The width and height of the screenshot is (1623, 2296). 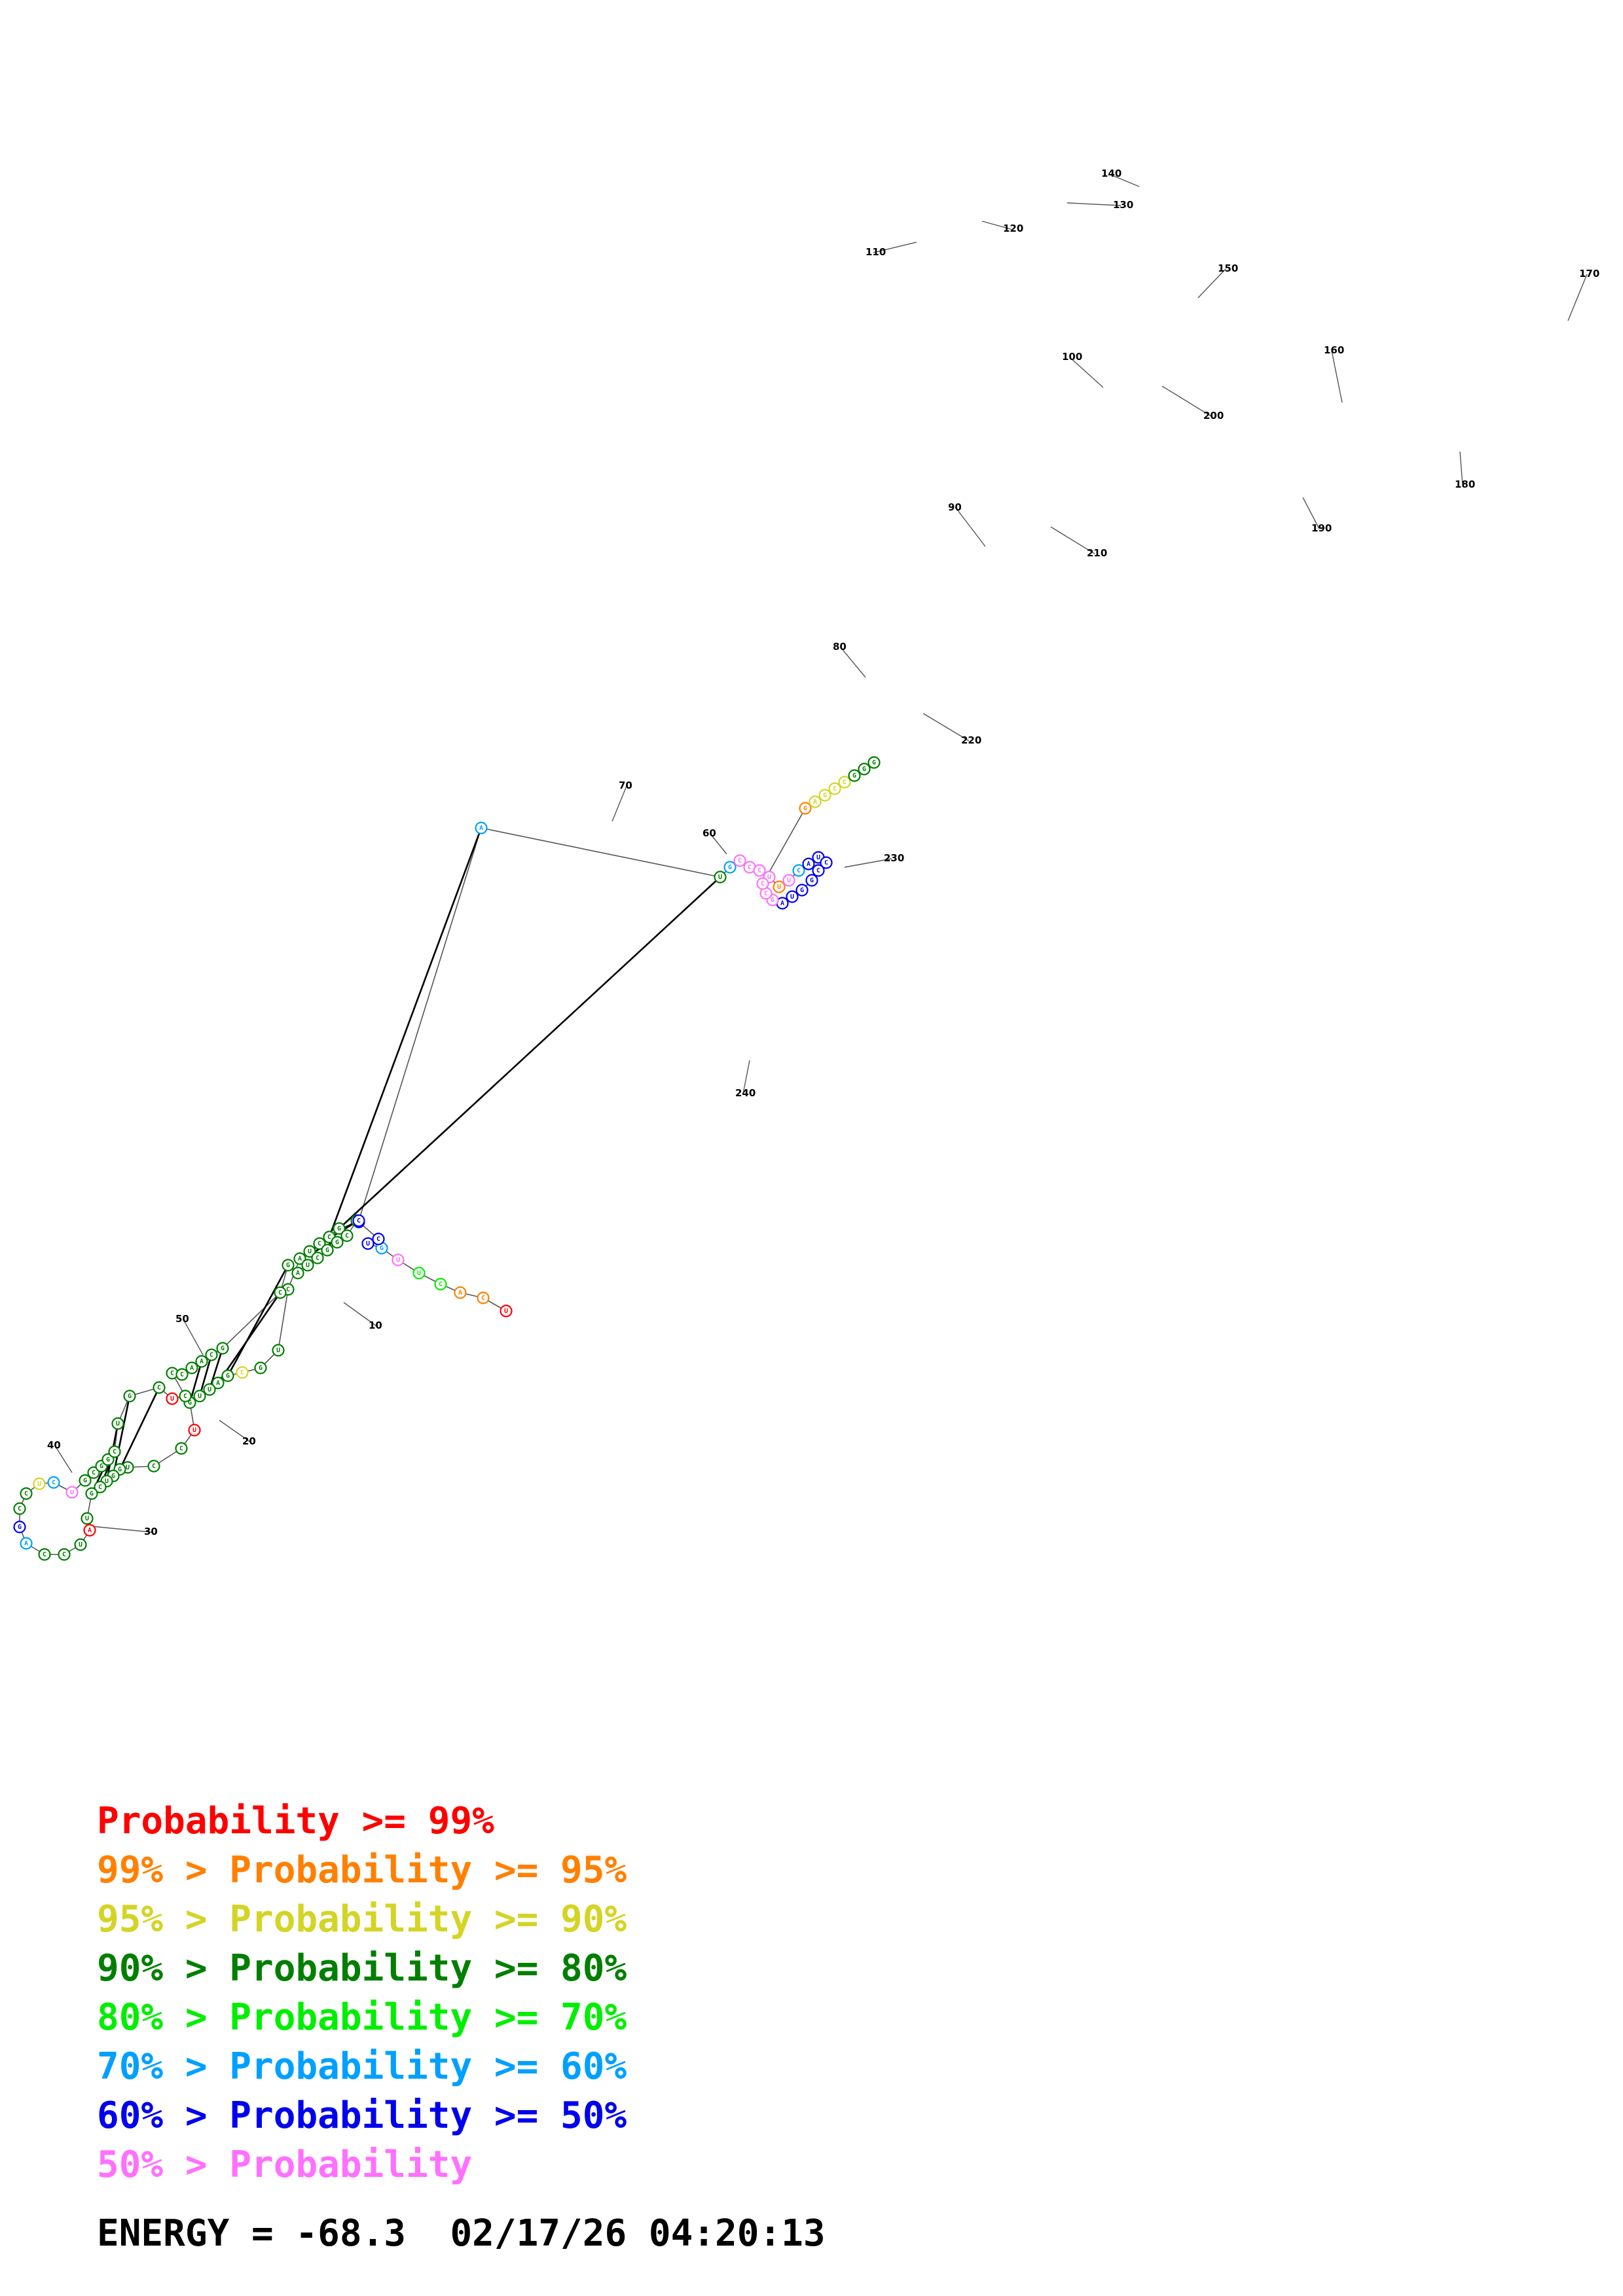 What do you see at coordinates (163, 2165) in the screenshot?
I see `legend-prefix: 50% >` at bounding box center [163, 2165].